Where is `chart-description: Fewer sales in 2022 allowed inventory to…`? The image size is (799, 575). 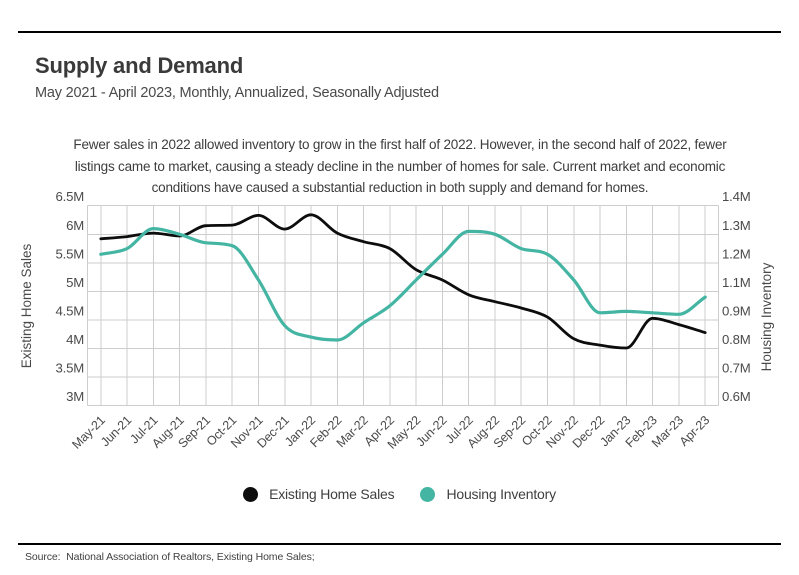 chart-description: Fewer sales in 2022 allowed inventory to… is located at coordinates (400, 166).